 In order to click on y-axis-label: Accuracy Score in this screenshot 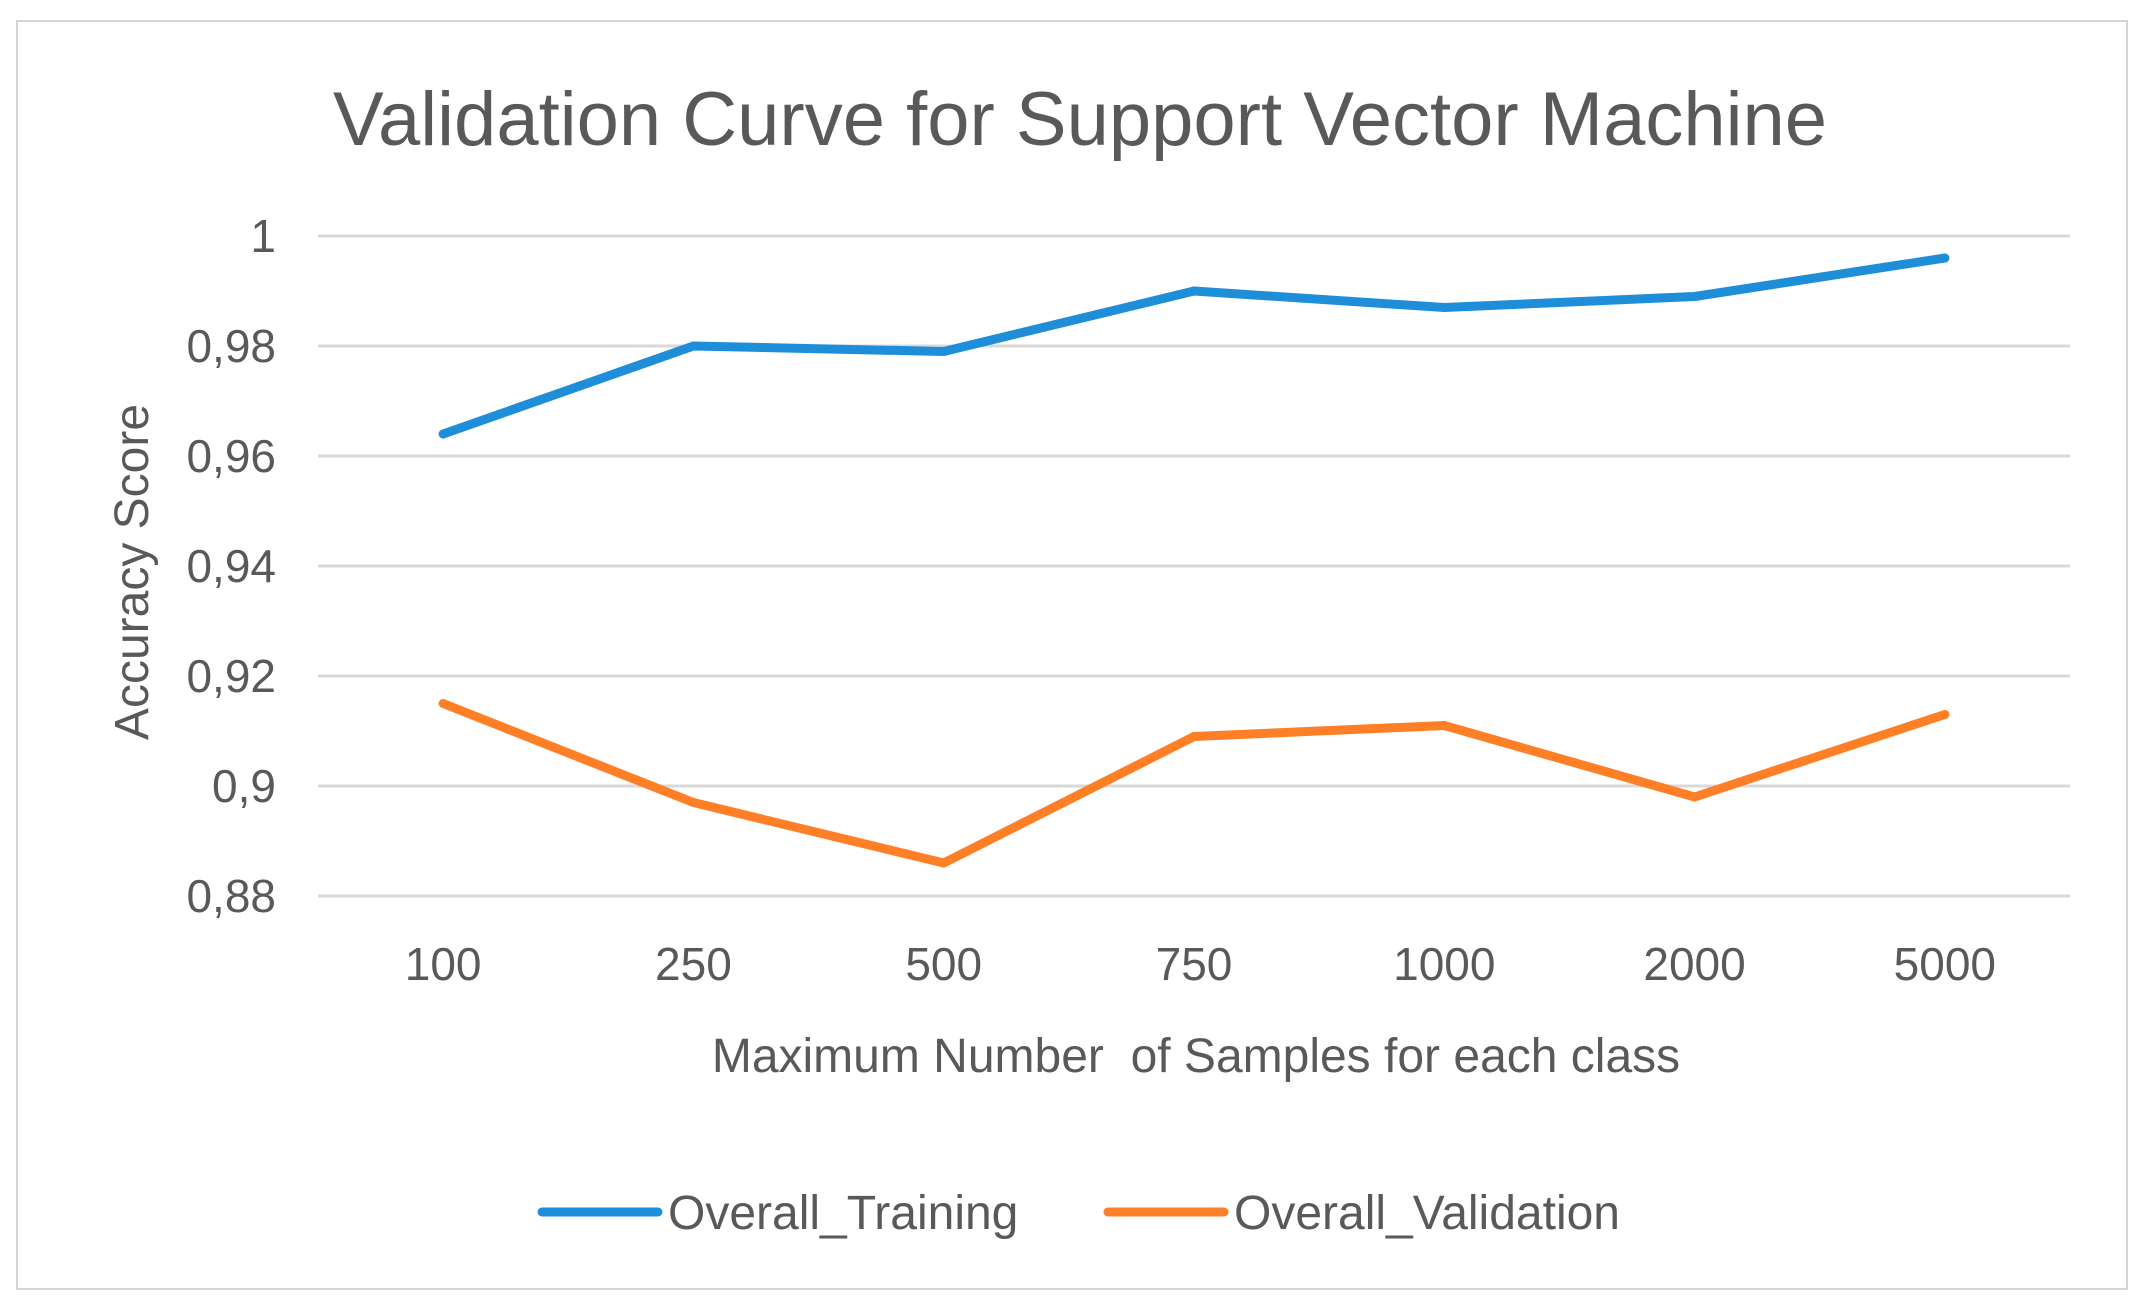, I will do `click(132, 572)`.